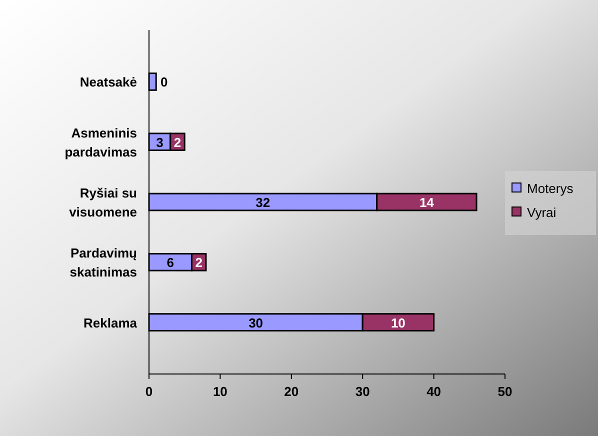  I want to click on data-label: 32, so click(263, 202).